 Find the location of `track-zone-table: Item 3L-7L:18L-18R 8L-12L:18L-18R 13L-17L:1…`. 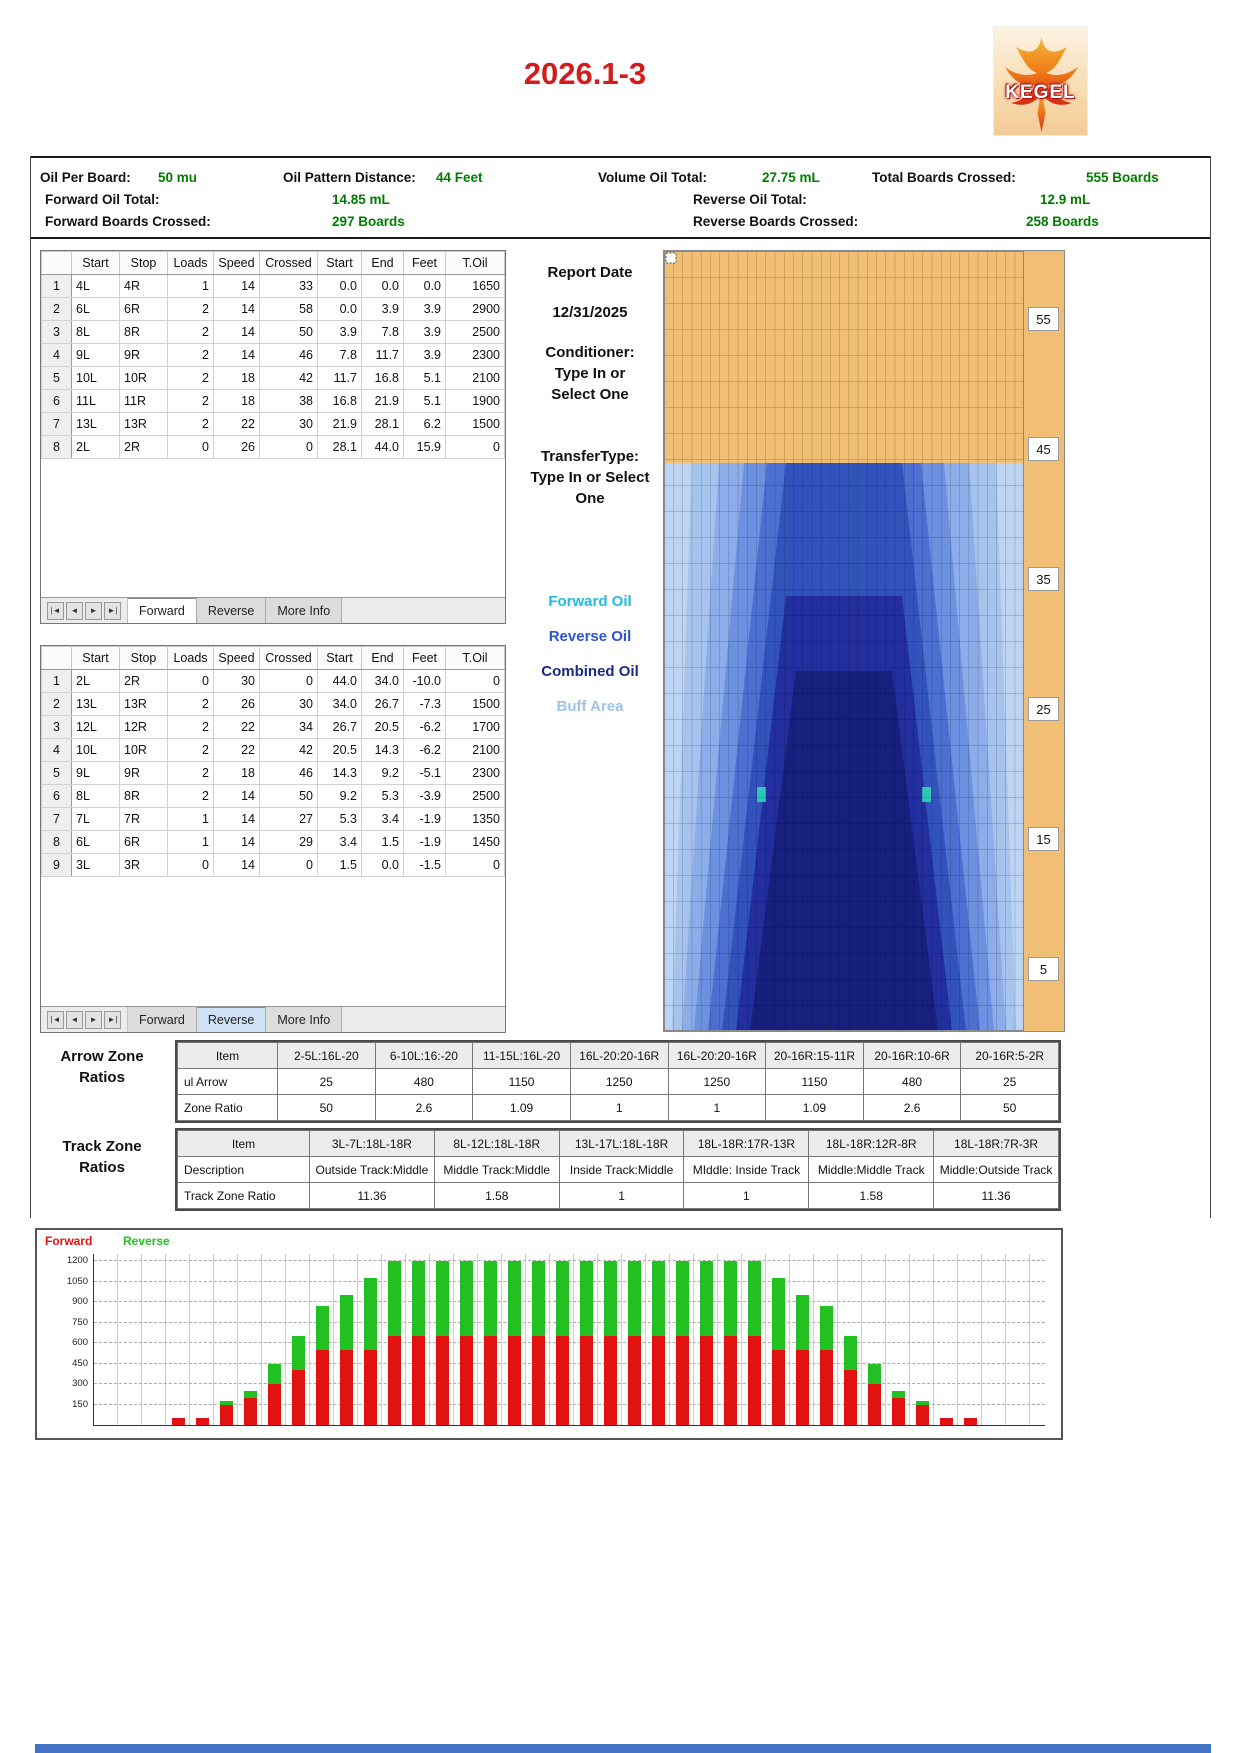

track-zone-table: Item 3L-7L:18L-18R 8L-12L:18L-18R 13L-17L:1… is located at coordinates (618, 1169).